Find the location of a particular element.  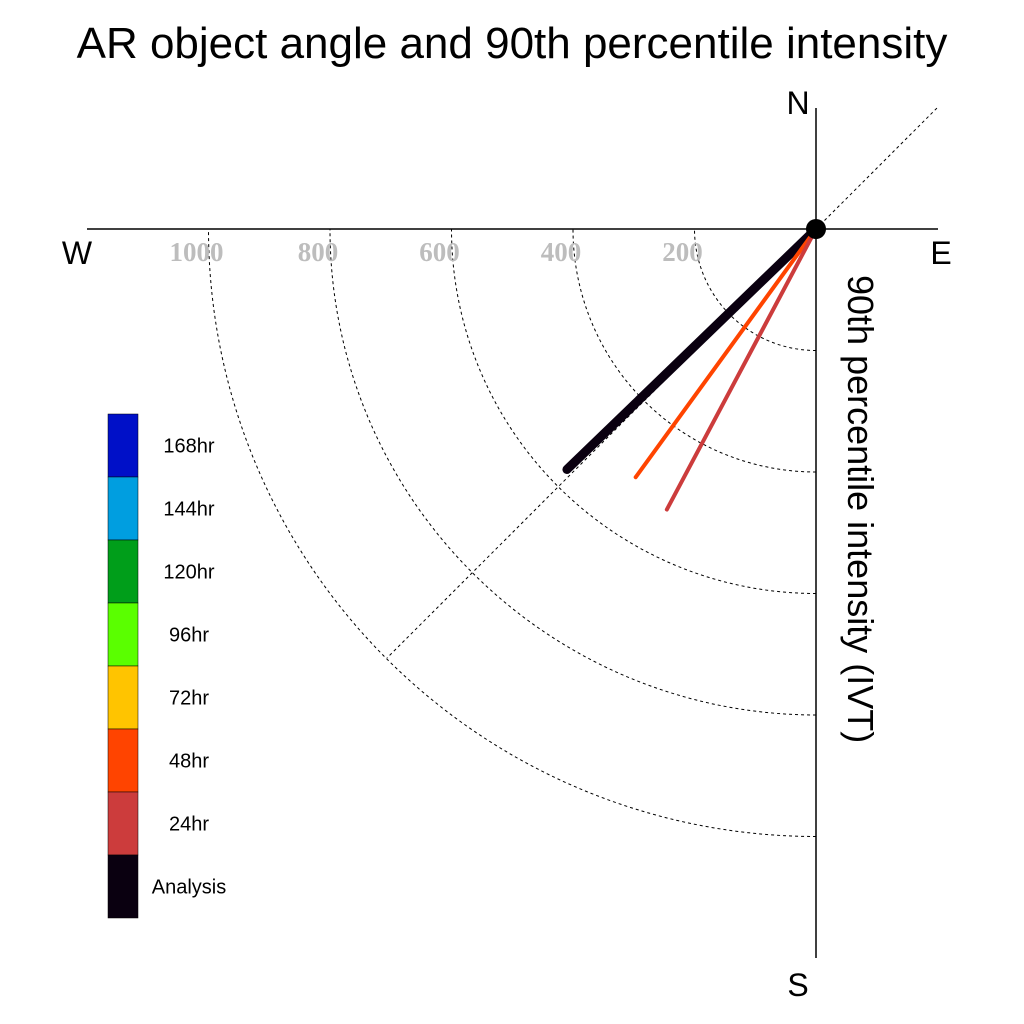

legend-swatch-168hr is located at coordinates (123, 445).